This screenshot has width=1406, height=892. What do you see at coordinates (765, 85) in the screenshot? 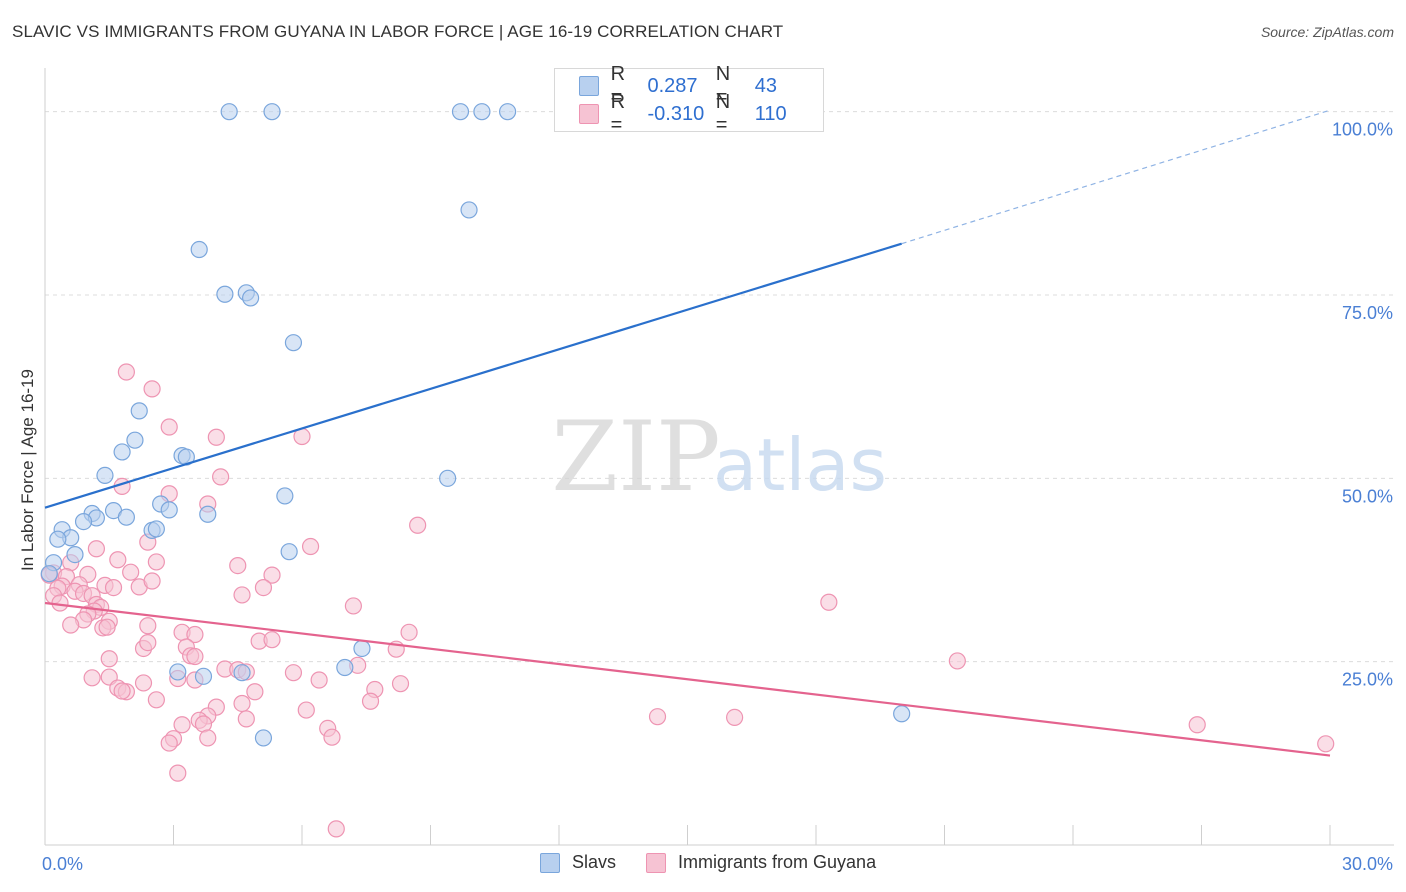
I see `legend-n-value: 43` at bounding box center [765, 85].